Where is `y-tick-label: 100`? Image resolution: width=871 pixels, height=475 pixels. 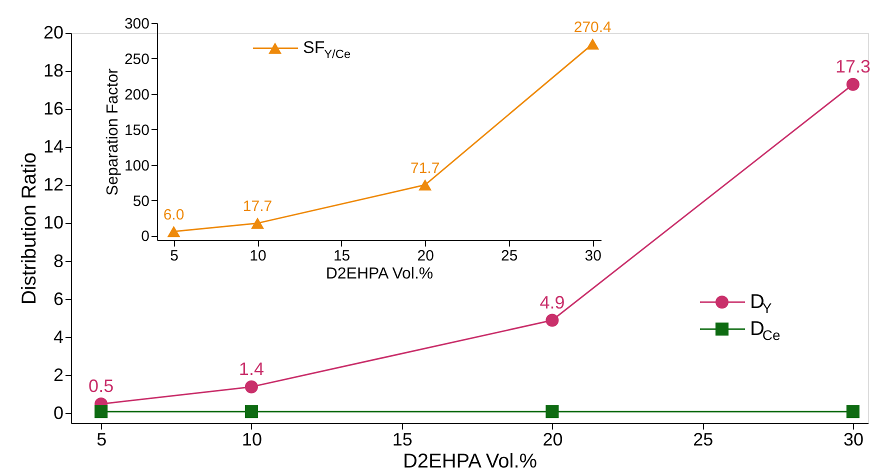 y-tick-label: 100 is located at coordinates (137, 165).